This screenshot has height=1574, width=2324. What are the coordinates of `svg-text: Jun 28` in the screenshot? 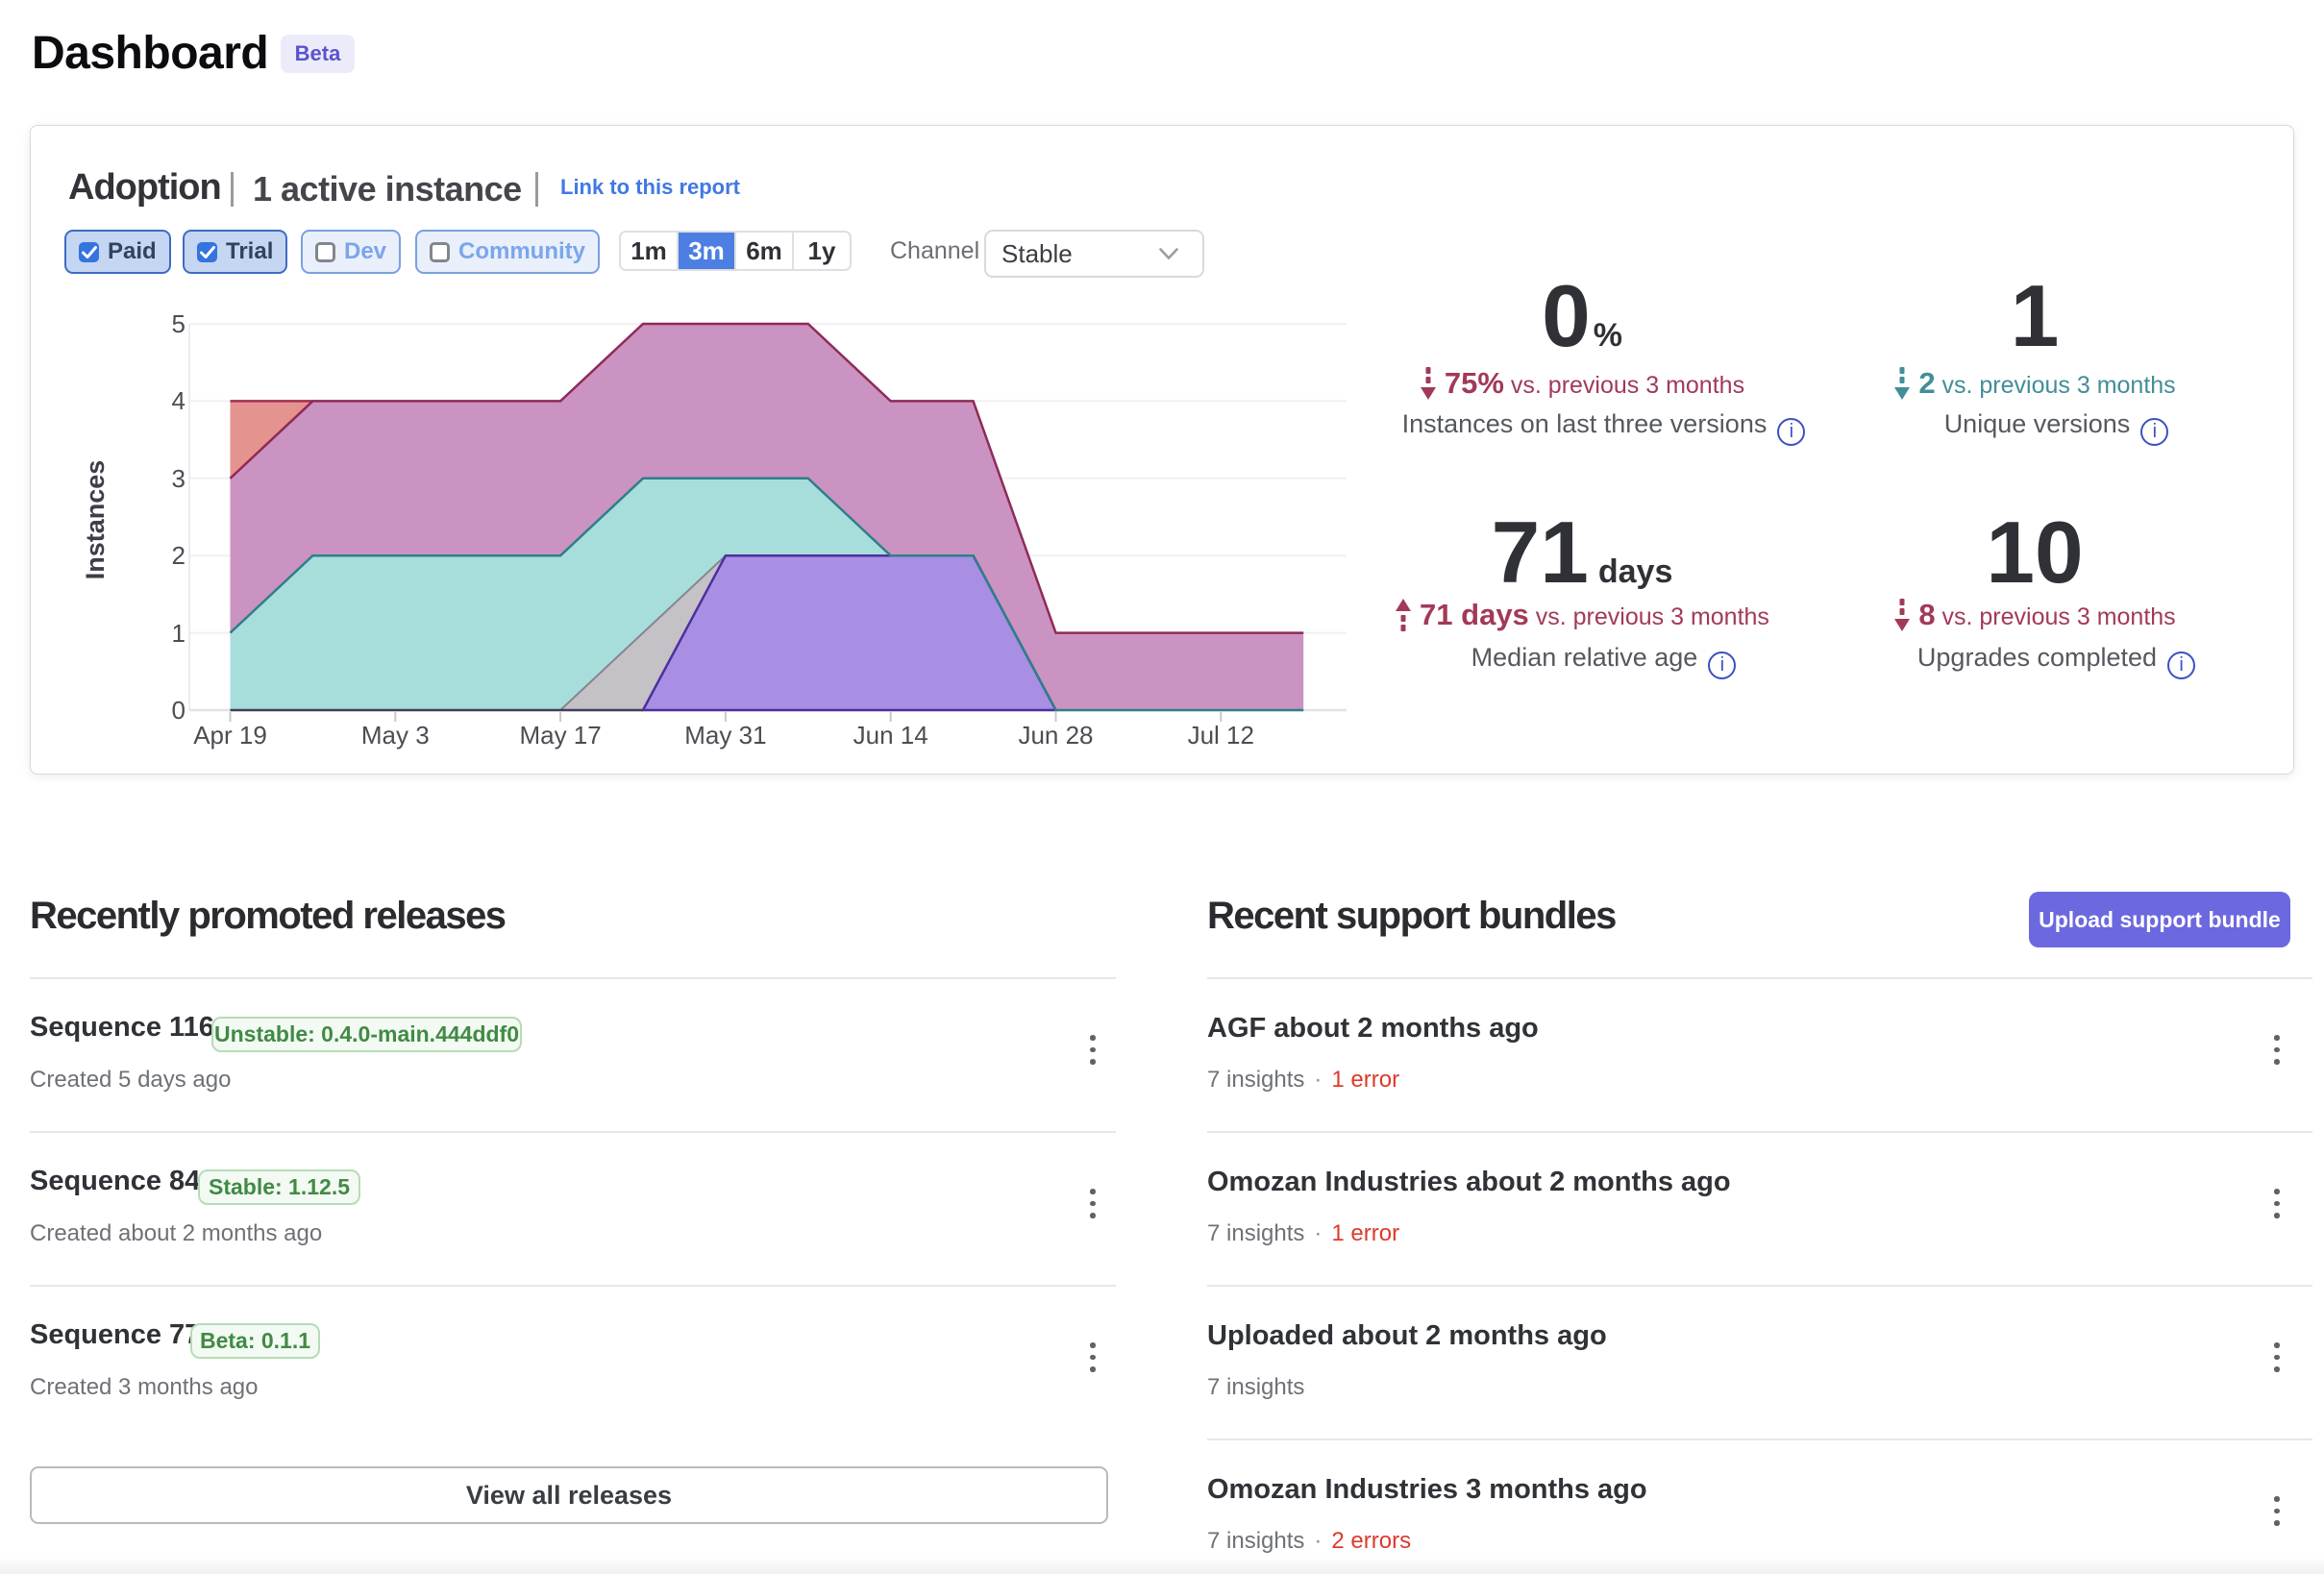 It's located at (1055, 735).